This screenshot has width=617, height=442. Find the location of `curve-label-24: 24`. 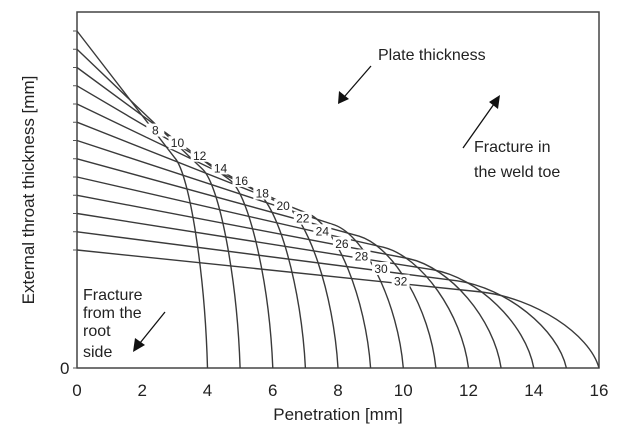

curve-label-24: 24 is located at coordinates (323, 231).